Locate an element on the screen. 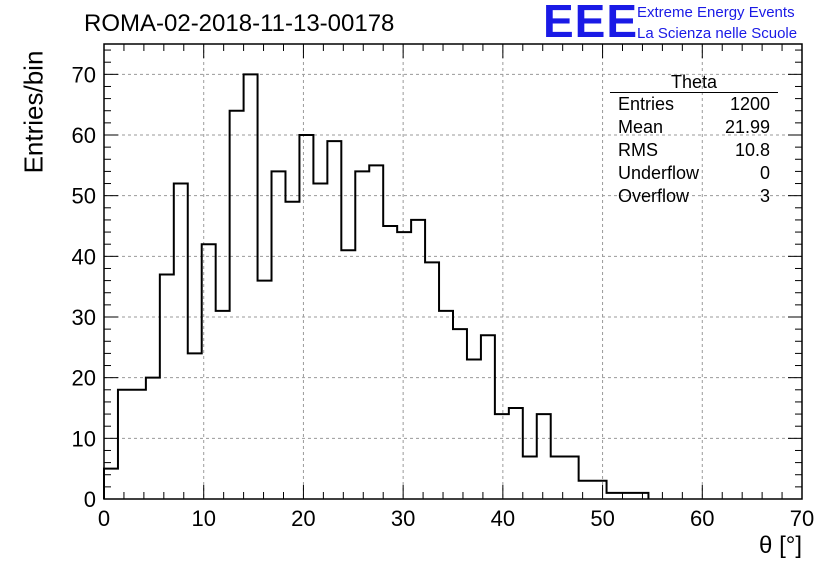 The width and height of the screenshot is (836, 572). x-tick-label: 60 is located at coordinates (702, 518).